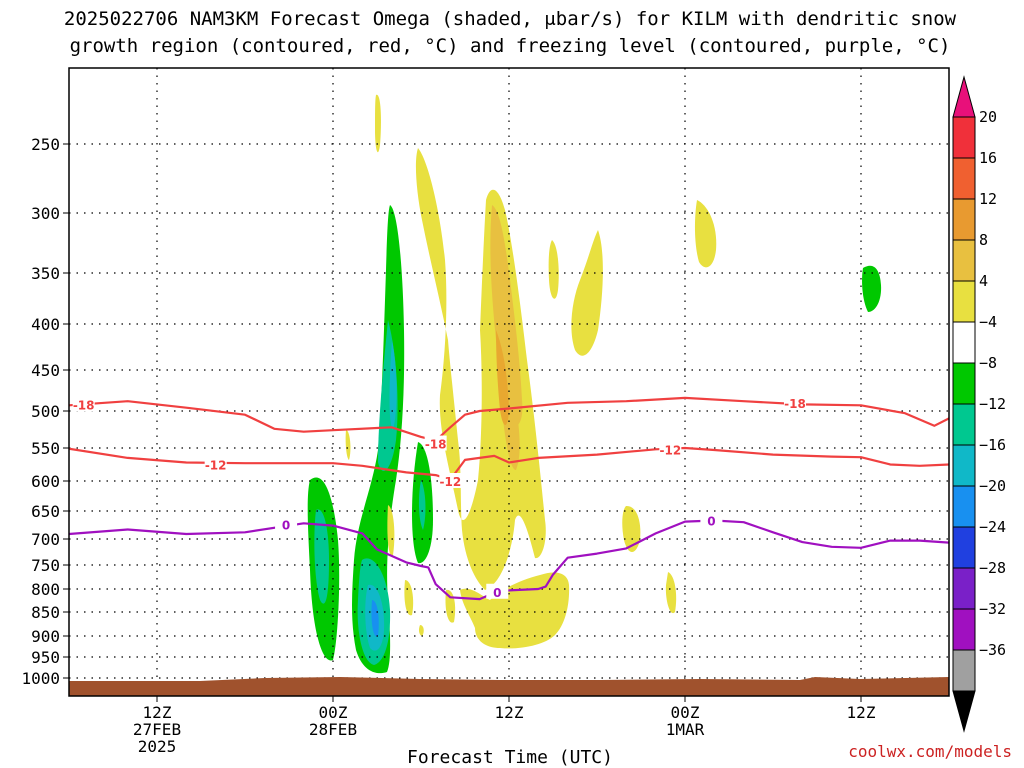  What do you see at coordinates (861, 712) in the screenshot?
I see `x-tick-label-4-0: 12Z` at bounding box center [861, 712].